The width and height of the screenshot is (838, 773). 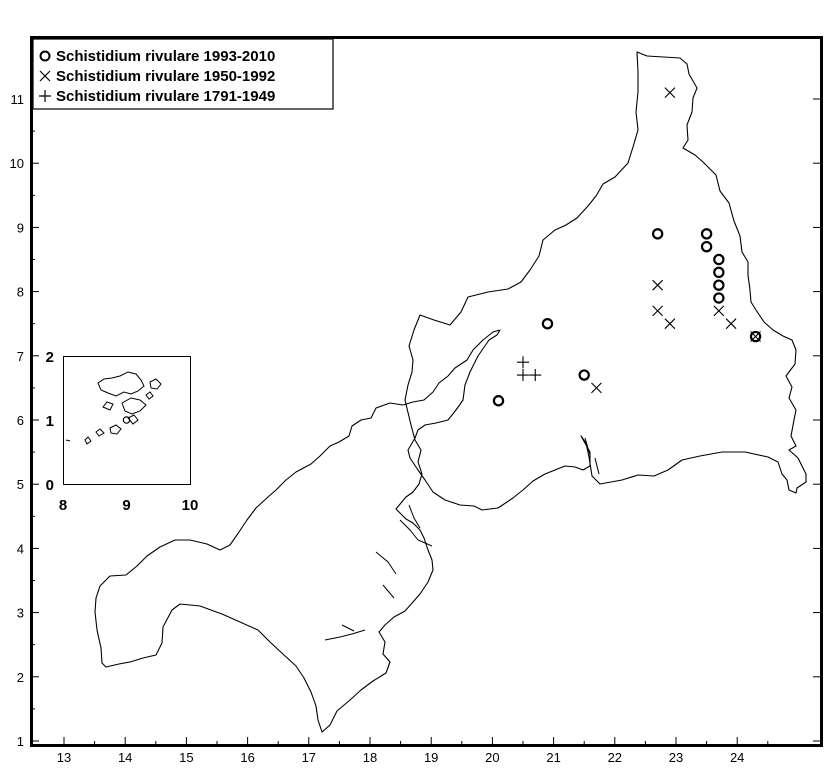 What do you see at coordinates (50, 485) in the screenshot?
I see `inset-y-tick-label: 0` at bounding box center [50, 485].